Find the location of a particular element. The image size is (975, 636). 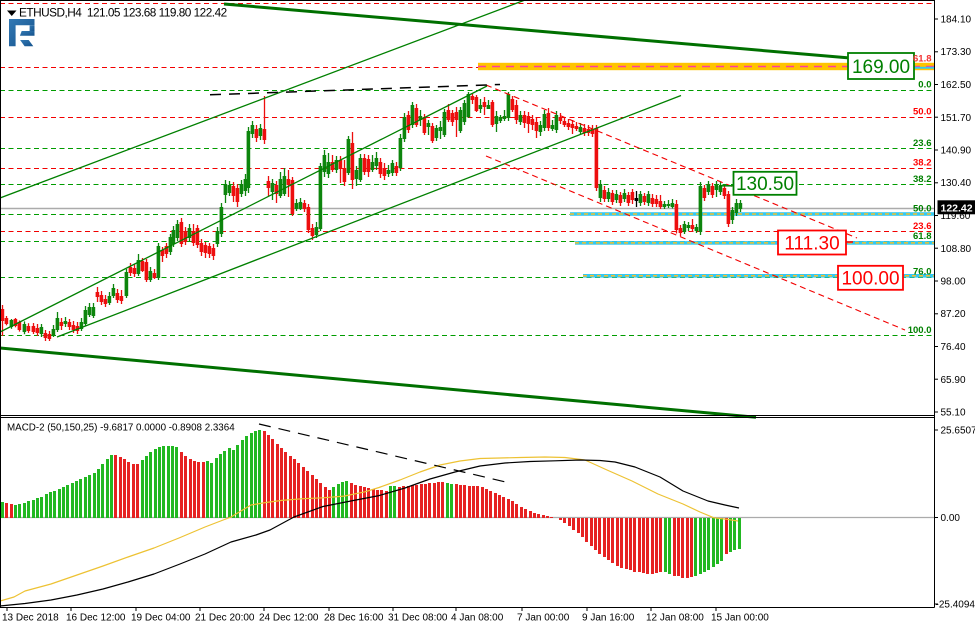

svg-text: 76.0 is located at coordinates (922, 272).